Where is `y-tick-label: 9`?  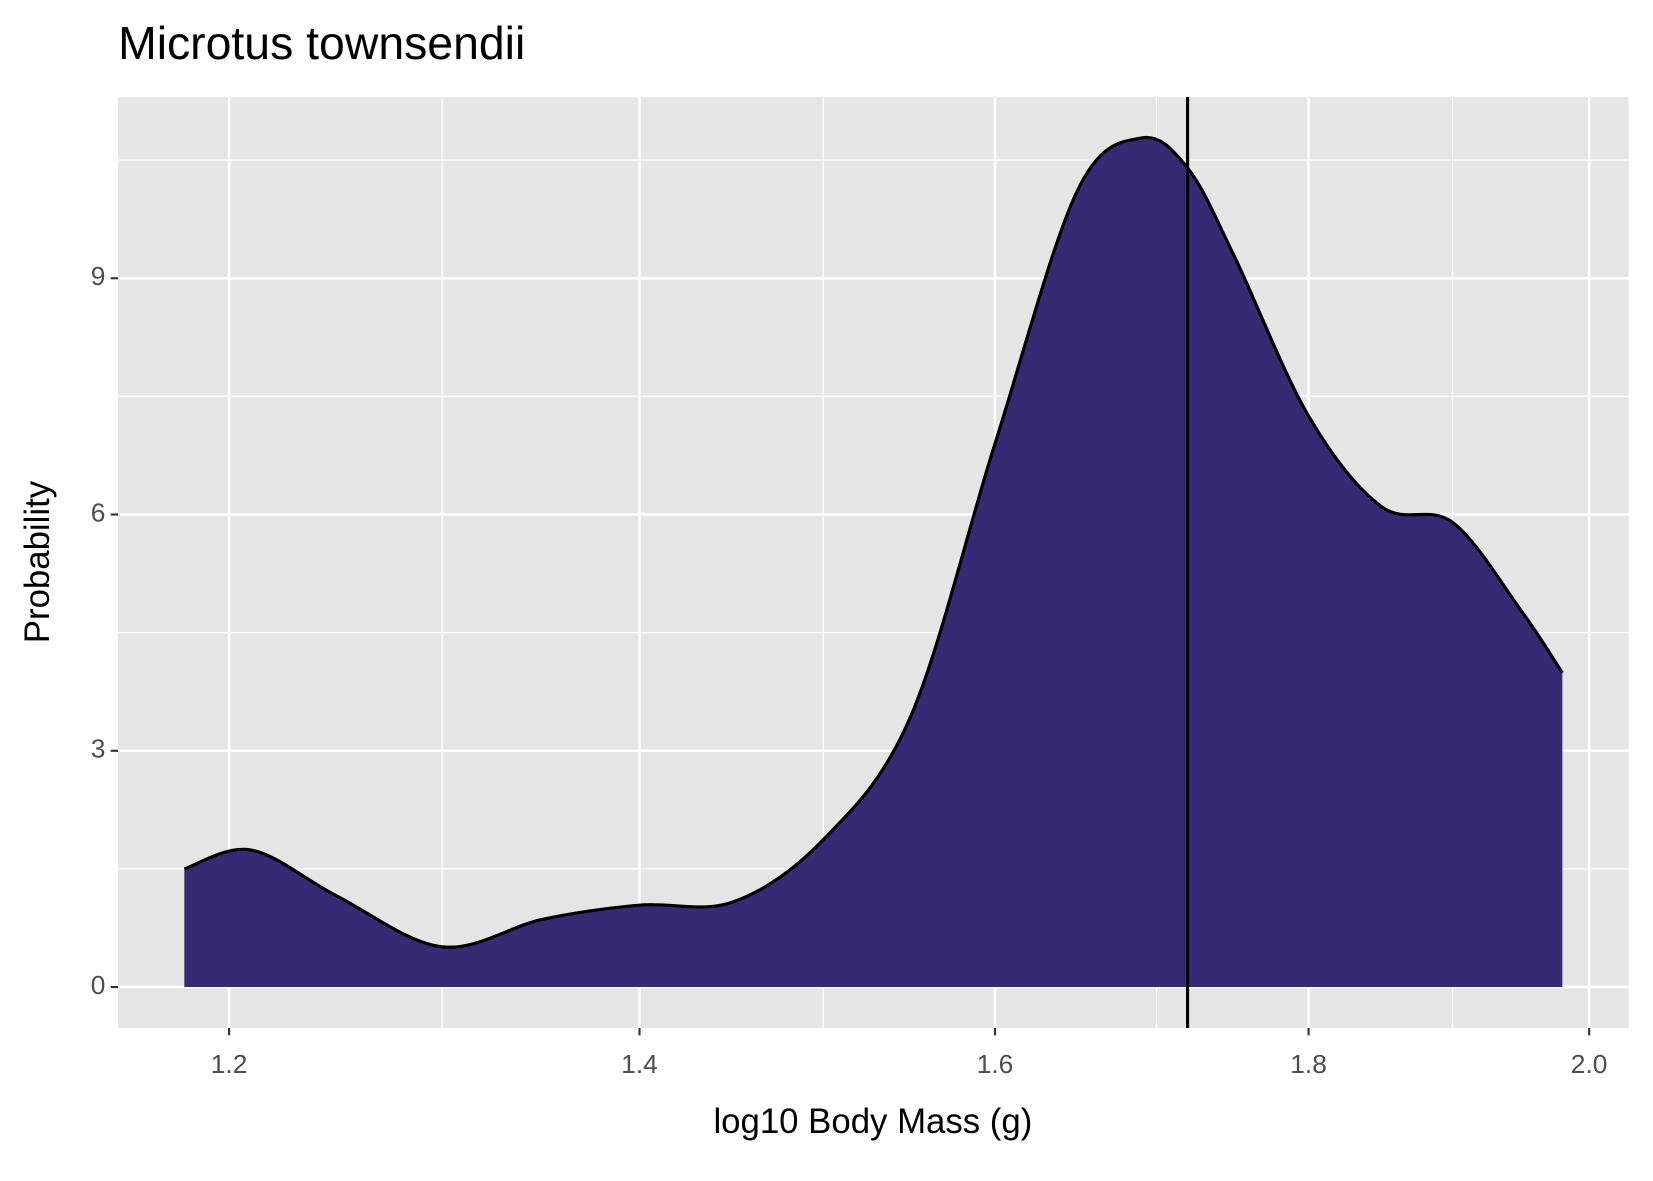 y-tick-label: 9 is located at coordinates (98, 276).